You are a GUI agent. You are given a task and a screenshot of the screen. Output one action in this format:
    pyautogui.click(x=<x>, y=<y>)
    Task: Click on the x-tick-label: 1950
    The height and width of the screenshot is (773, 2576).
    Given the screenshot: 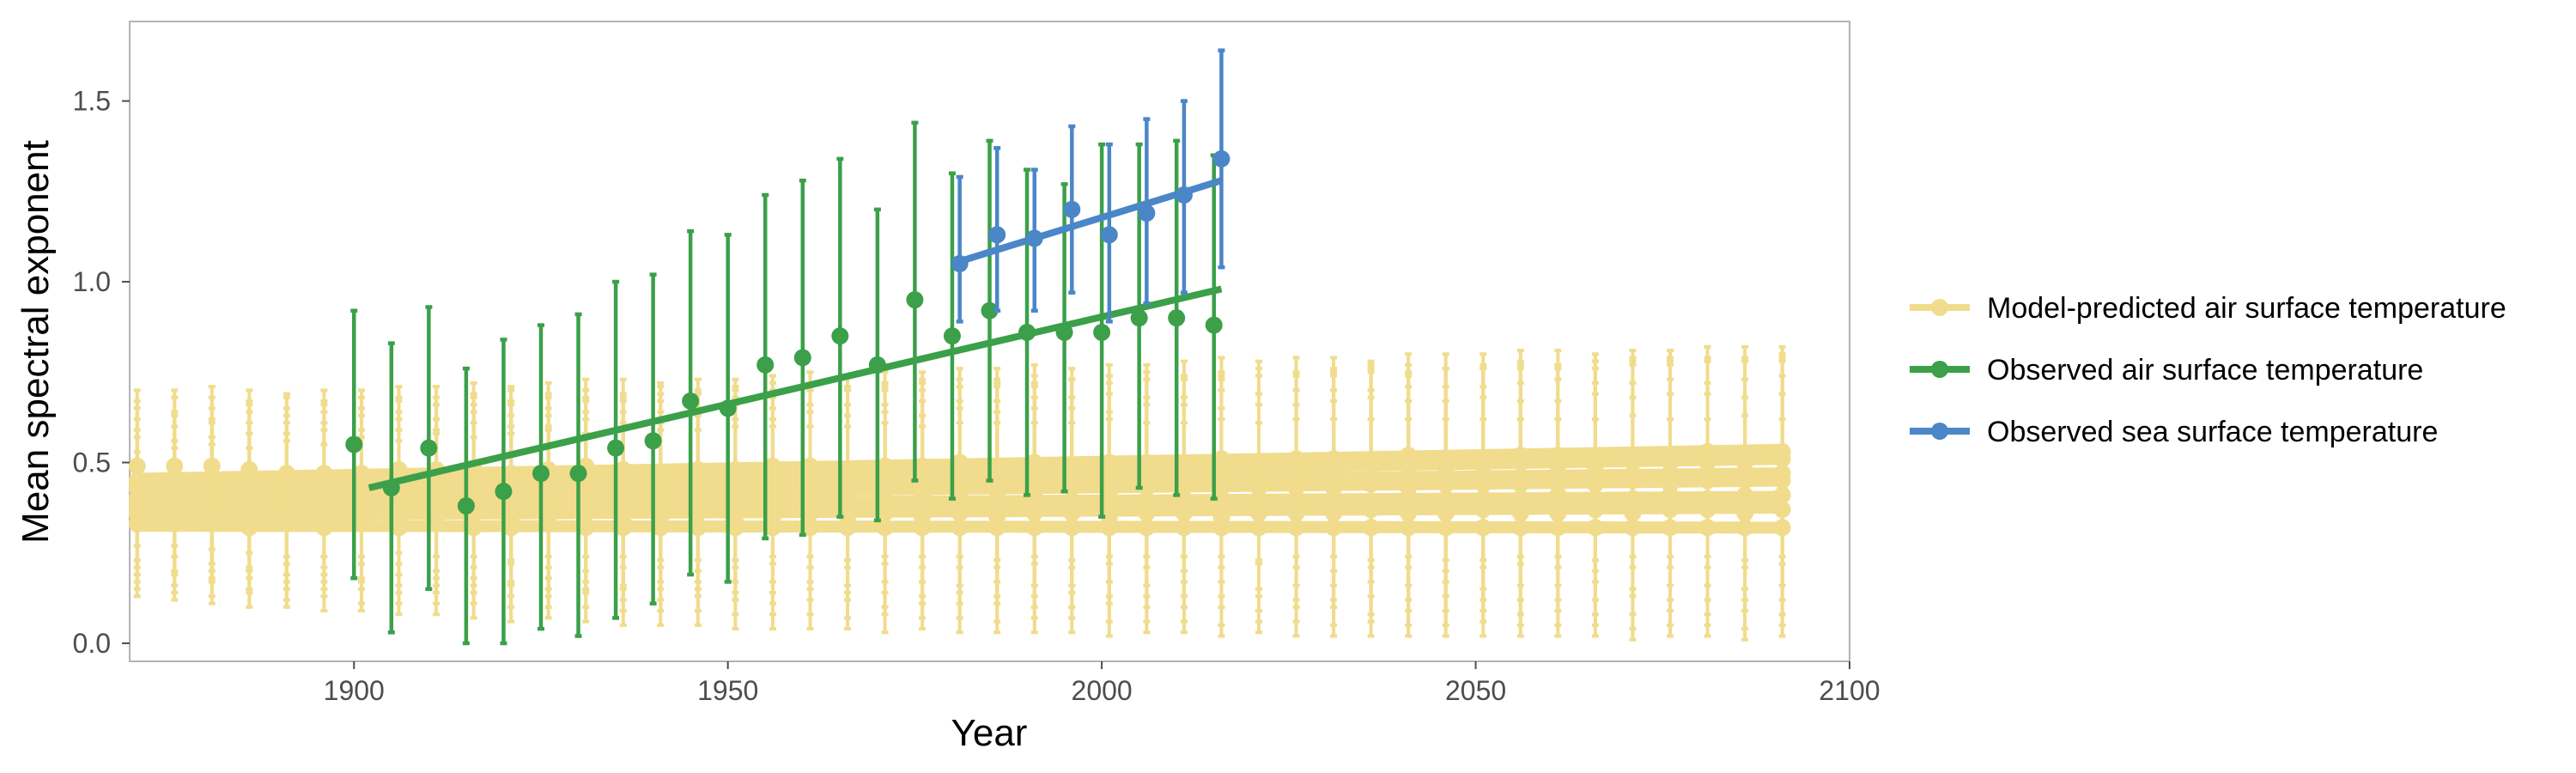 What is the action you would take?
    pyautogui.click(x=727, y=690)
    